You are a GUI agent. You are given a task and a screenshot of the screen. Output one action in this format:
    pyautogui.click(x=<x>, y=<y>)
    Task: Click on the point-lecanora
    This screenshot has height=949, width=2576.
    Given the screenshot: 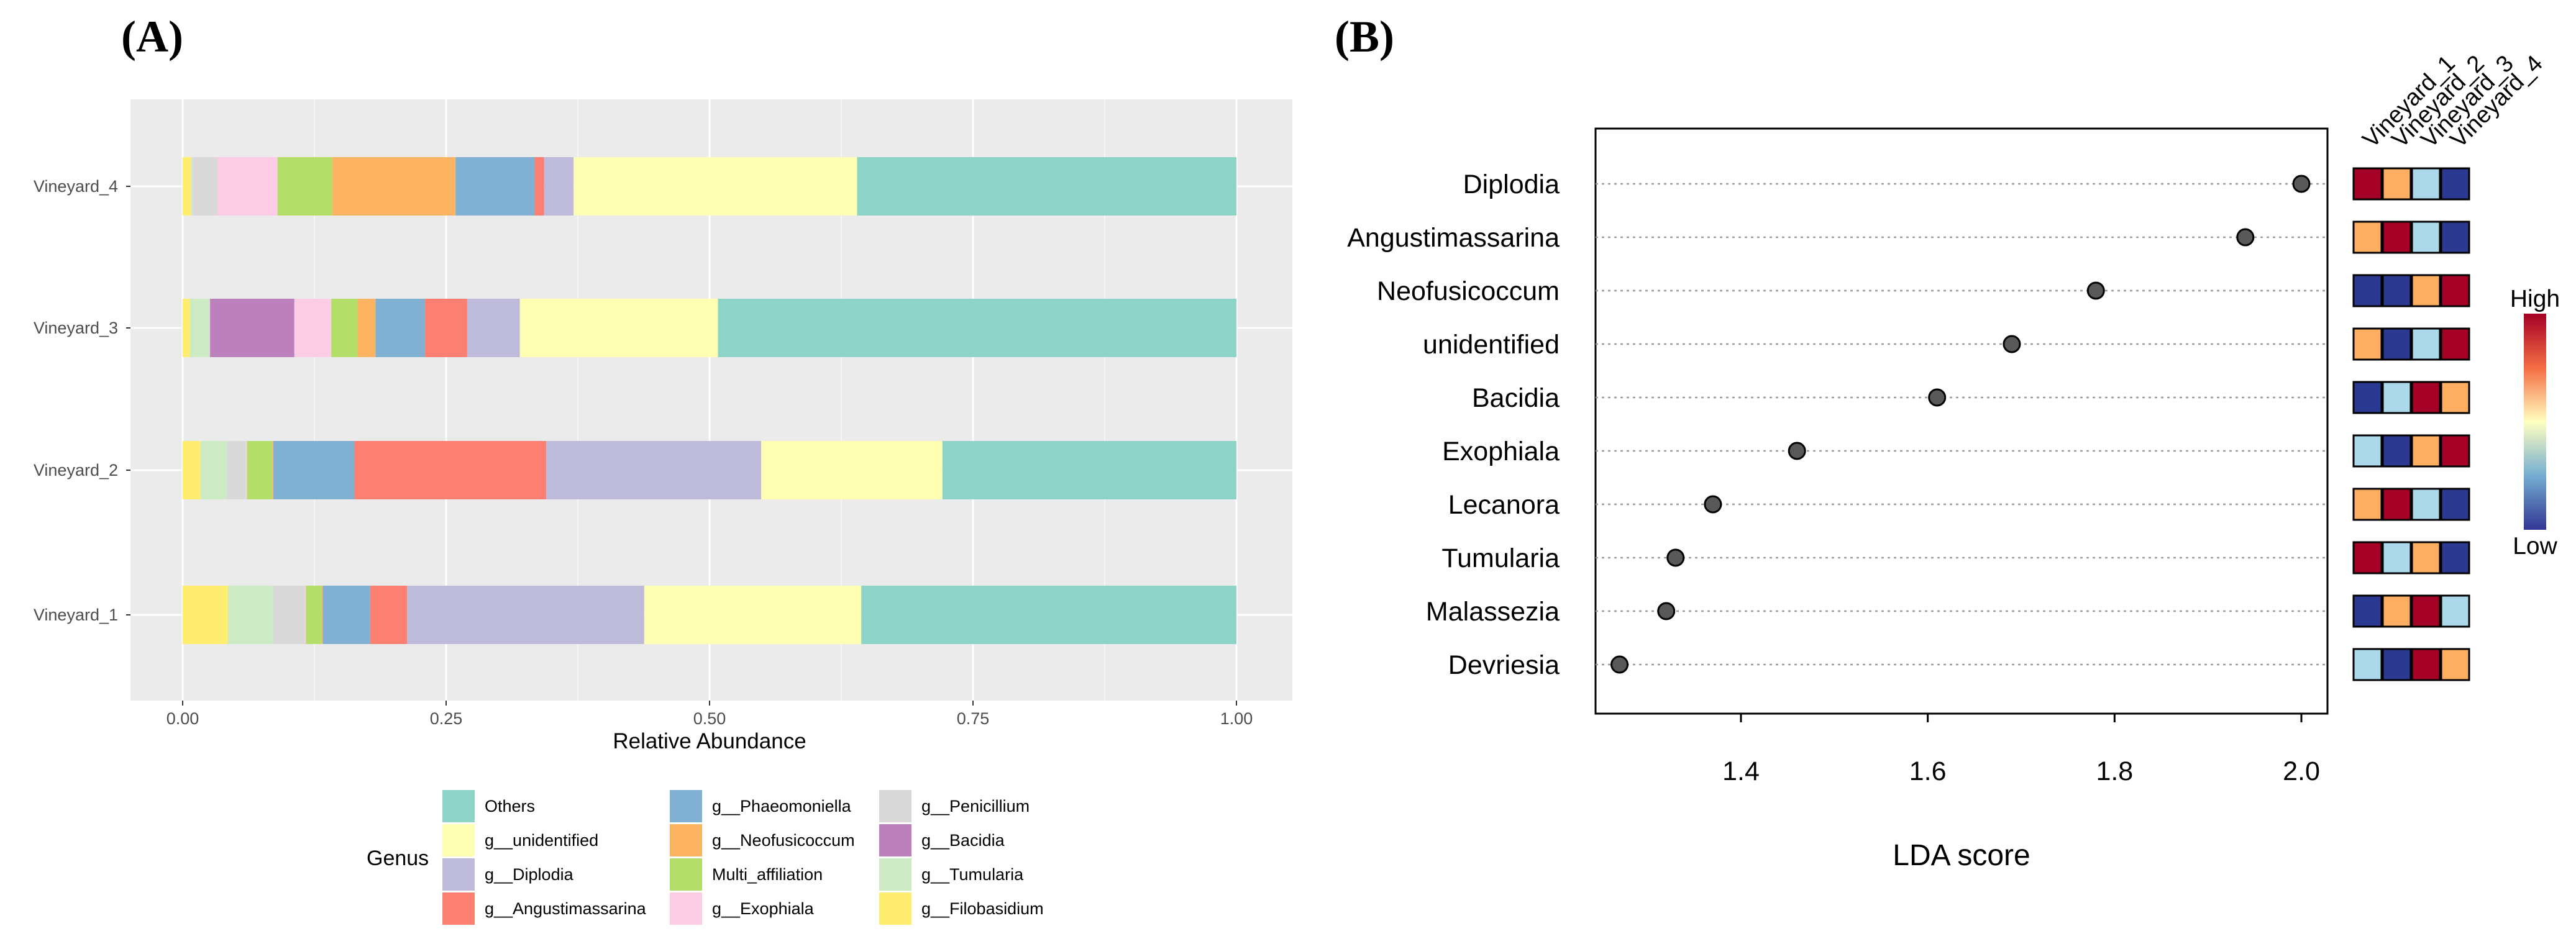 What is the action you would take?
    pyautogui.click(x=1713, y=504)
    